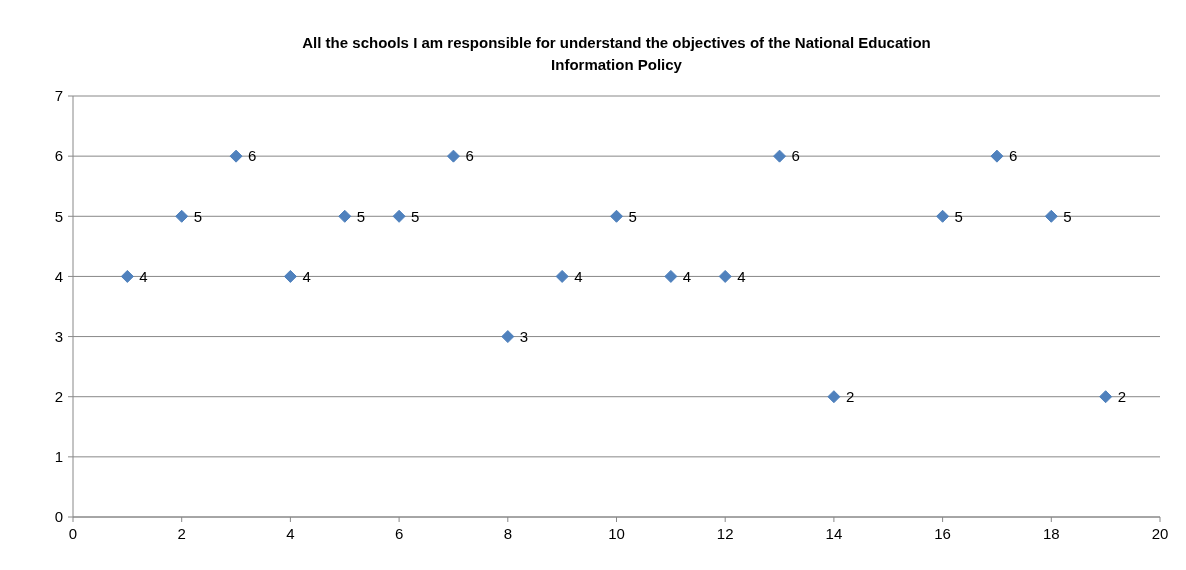  Describe the element at coordinates (58, 156) in the screenshot. I see `y-tick-label: 6` at that location.